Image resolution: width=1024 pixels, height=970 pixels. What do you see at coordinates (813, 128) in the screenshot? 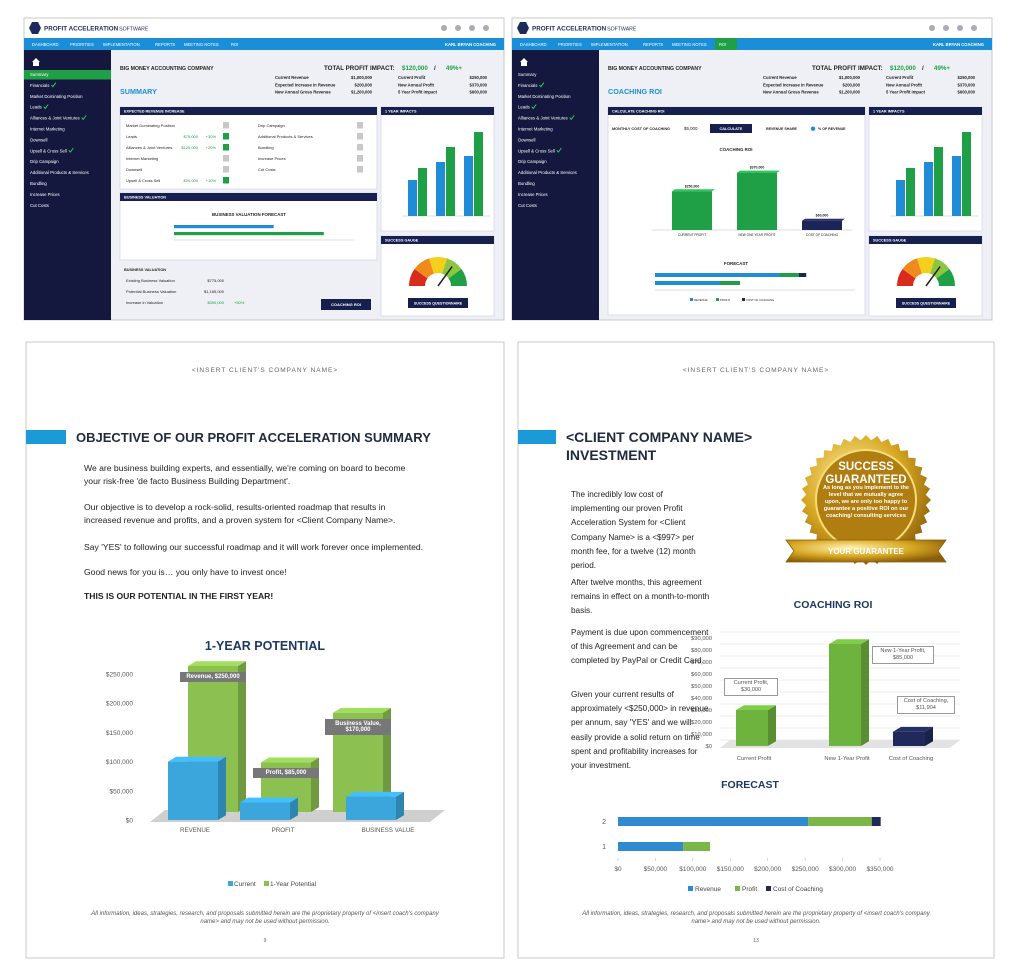
I see `toggle` at bounding box center [813, 128].